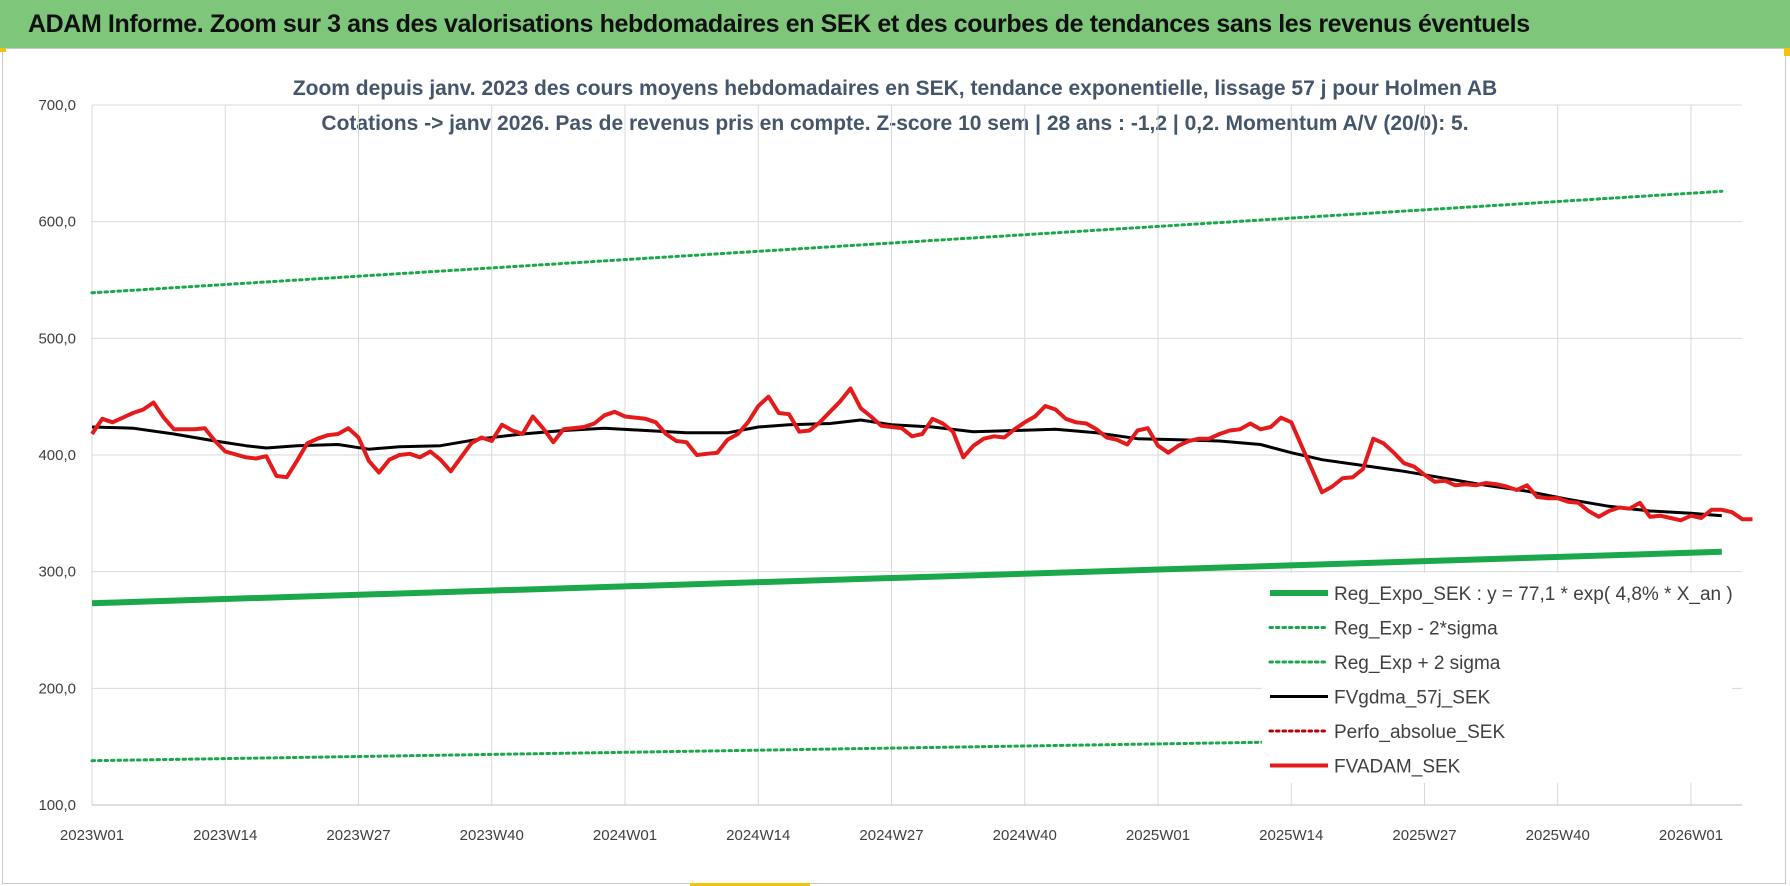 This screenshot has height=886, width=1790. Describe the element at coordinates (907, 242) in the screenshot. I see `series-line-reg_exp` at that location.